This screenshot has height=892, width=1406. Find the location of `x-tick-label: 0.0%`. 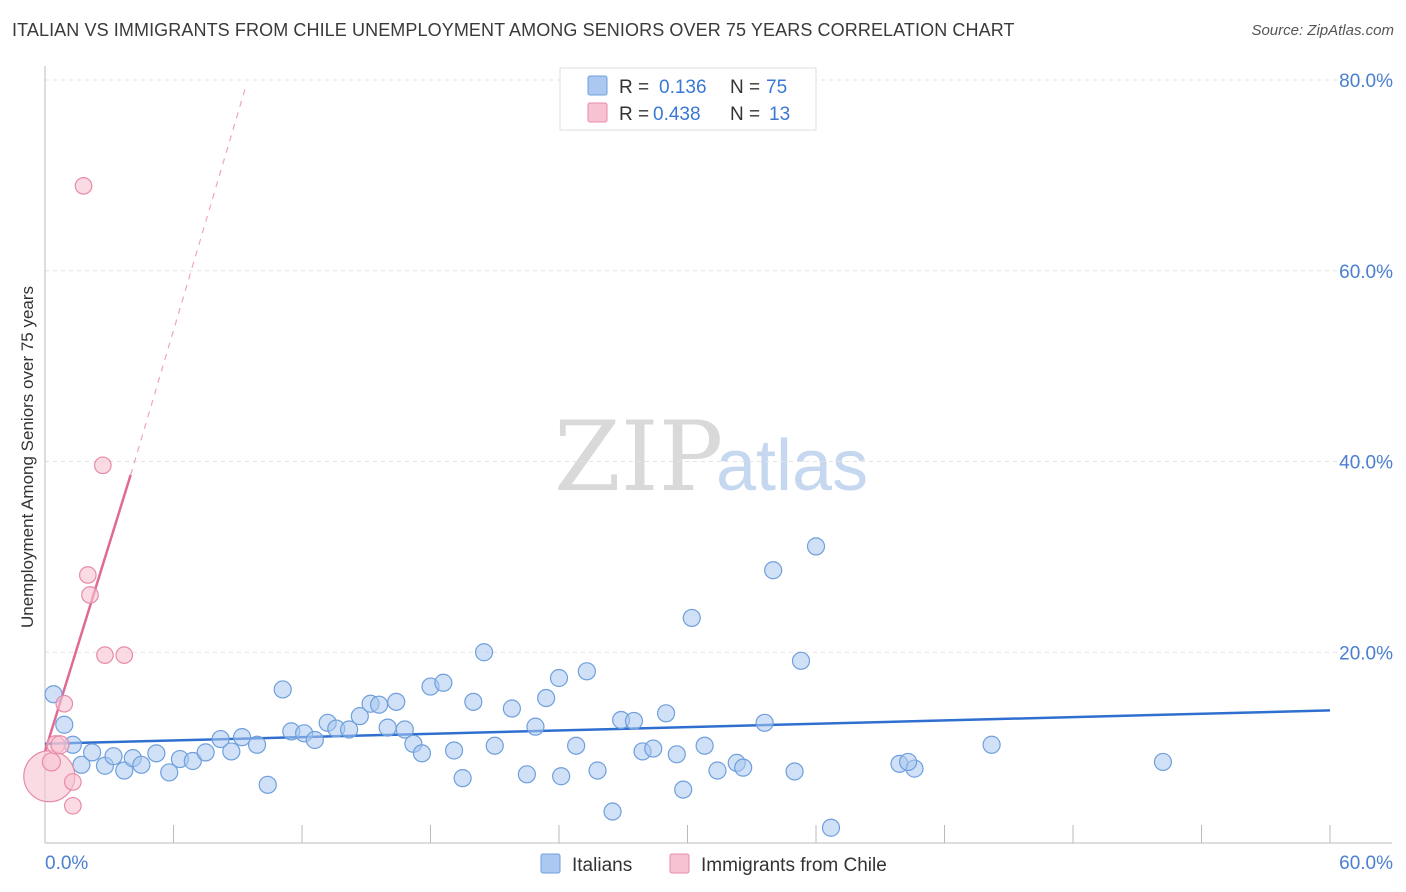

x-tick-label: 0.0% is located at coordinates (66, 863).